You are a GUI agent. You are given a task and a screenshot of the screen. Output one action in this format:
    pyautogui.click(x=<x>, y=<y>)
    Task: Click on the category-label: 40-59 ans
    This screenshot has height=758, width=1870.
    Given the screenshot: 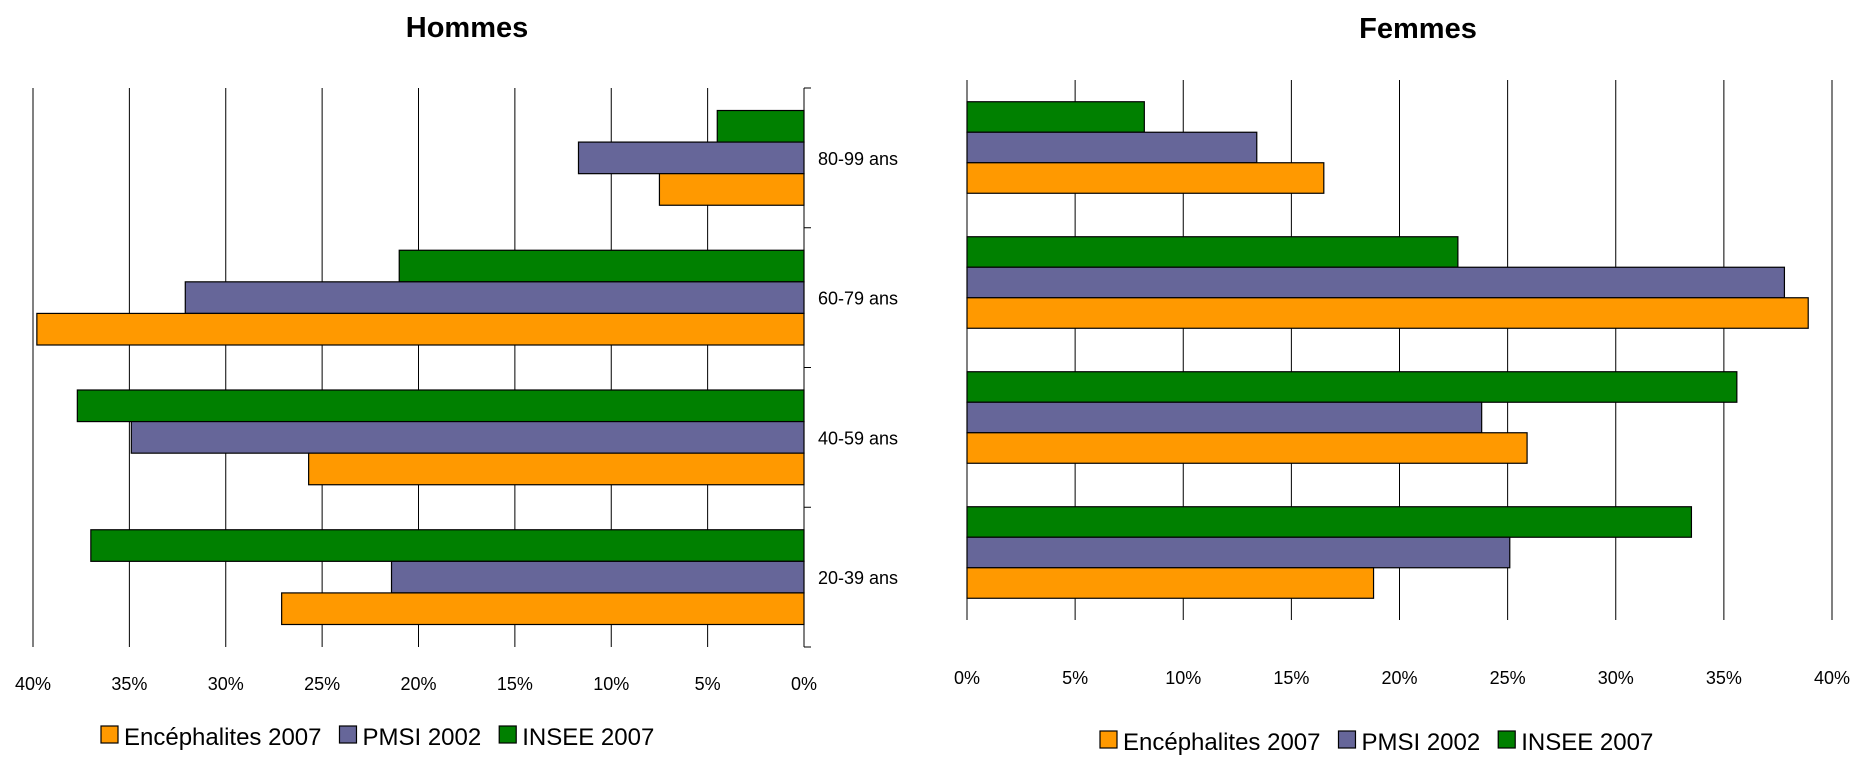 What is the action you would take?
    pyautogui.click(x=858, y=438)
    